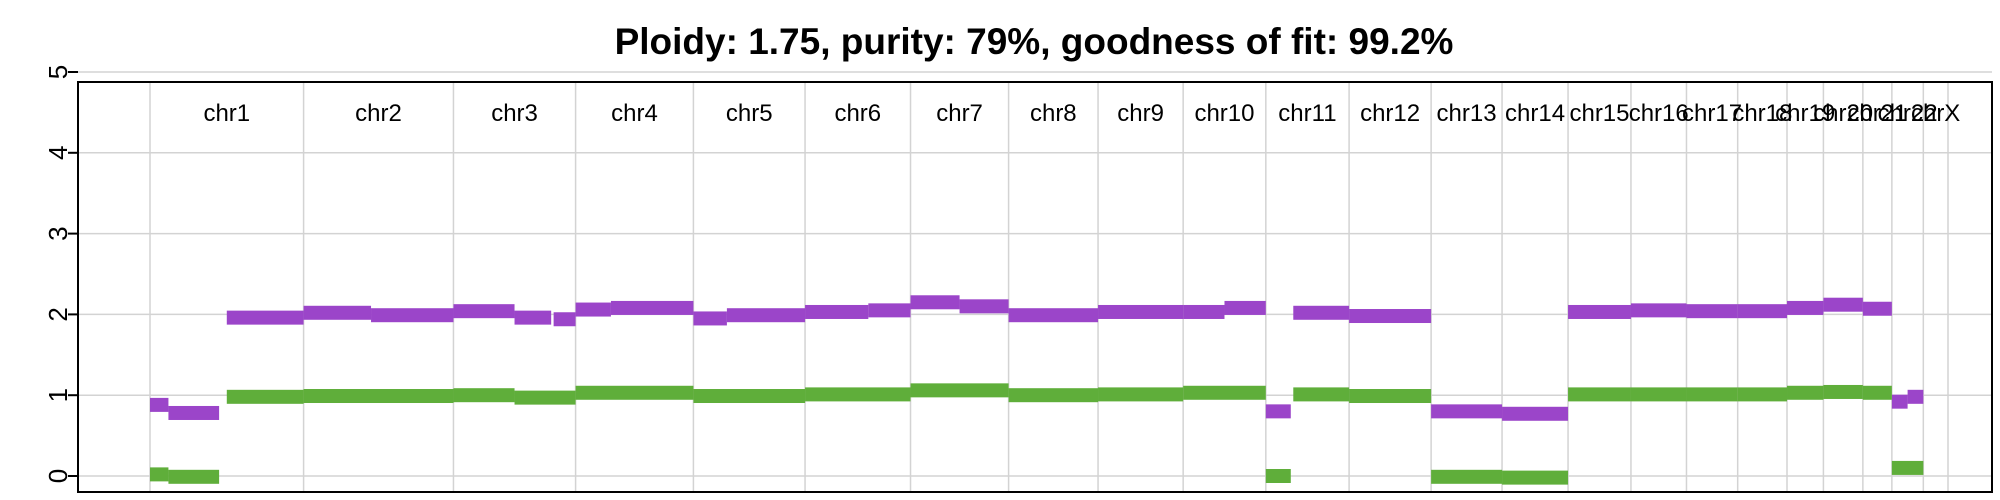  I want to click on y-tick-label-0: 0, so click(58, 476).